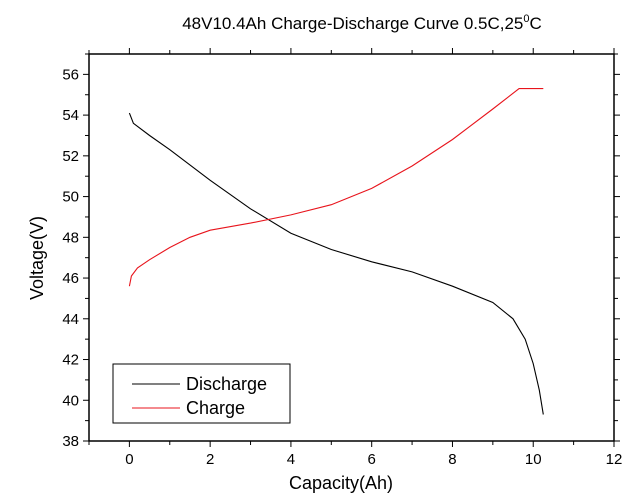  I want to click on x-tick-label: 12, so click(614, 459).